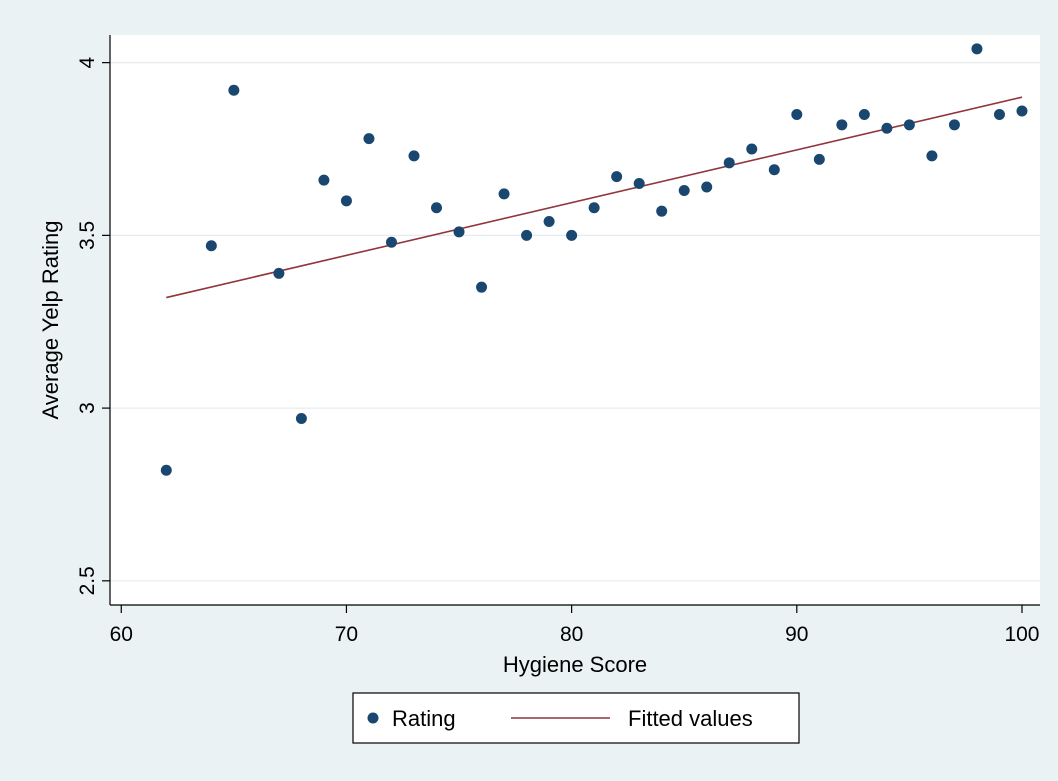 This screenshot has height=781, width=1058. What do you see at coordinates (424, 718) in the screenshot?
I see `legend-label-rating: Rating` at bounding box center [424, 718].